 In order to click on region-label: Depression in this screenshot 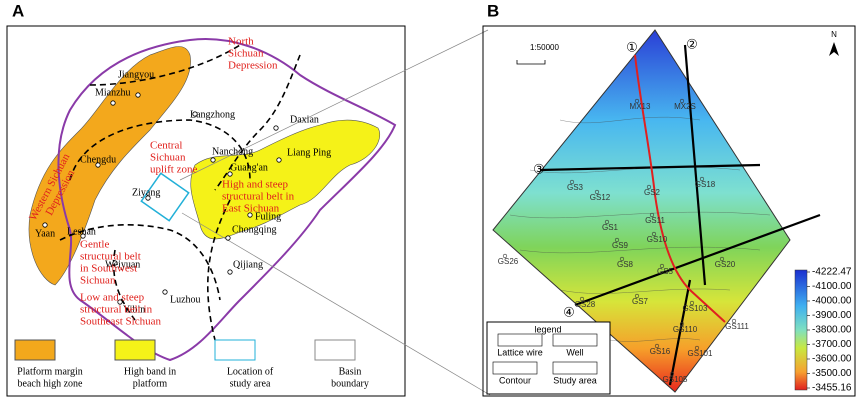, I will do `click(253, 66)`.